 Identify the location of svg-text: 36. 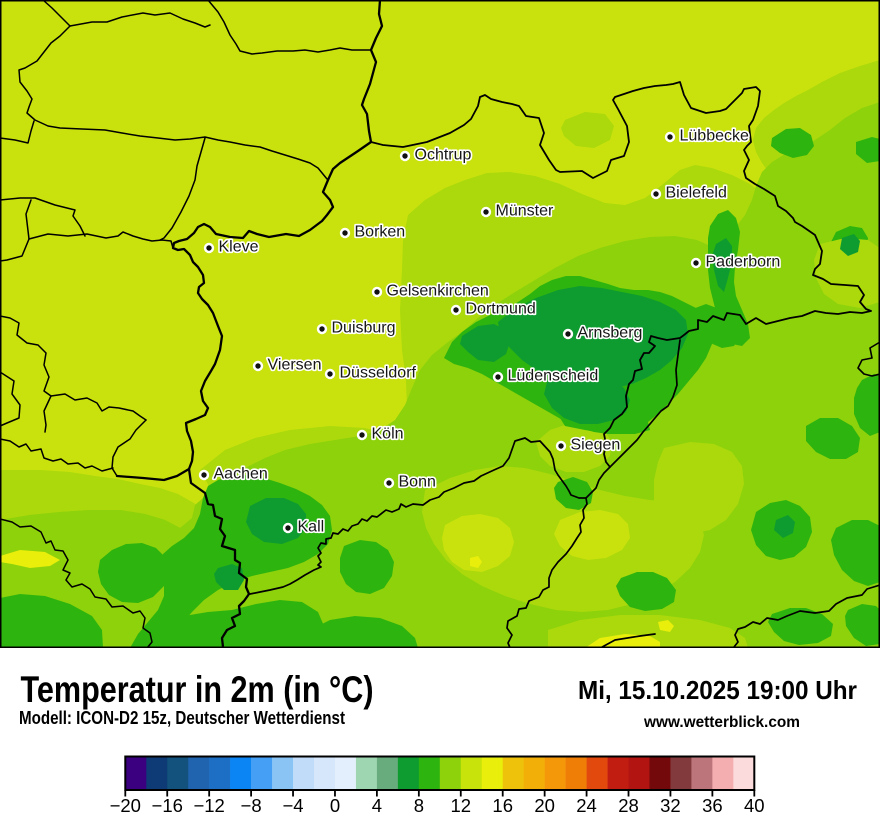
(712, 805).